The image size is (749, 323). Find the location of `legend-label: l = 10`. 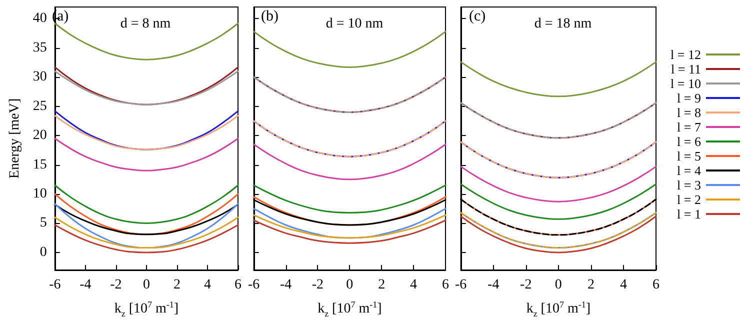

legend-label: l = 10 is located at coordinates (685, 83).